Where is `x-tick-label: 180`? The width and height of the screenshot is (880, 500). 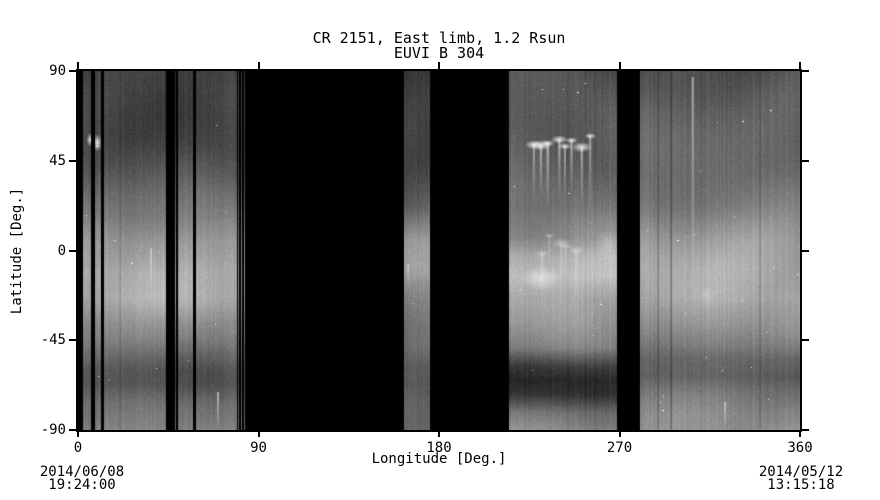
x-tick-label: 180 is located at coordinates (439, 448).